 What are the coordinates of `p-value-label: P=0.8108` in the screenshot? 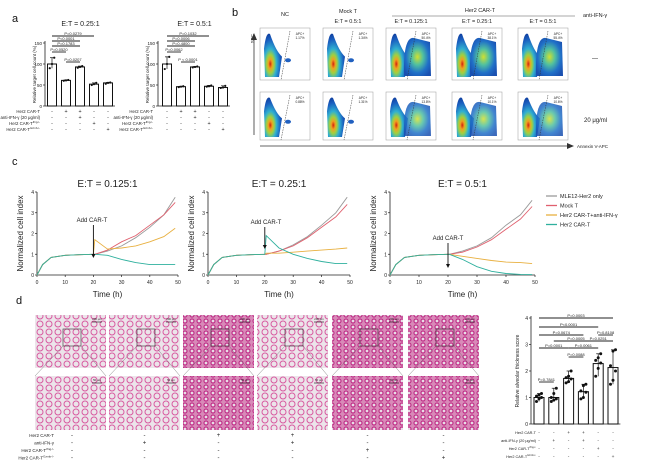 It's located at (606, 332).